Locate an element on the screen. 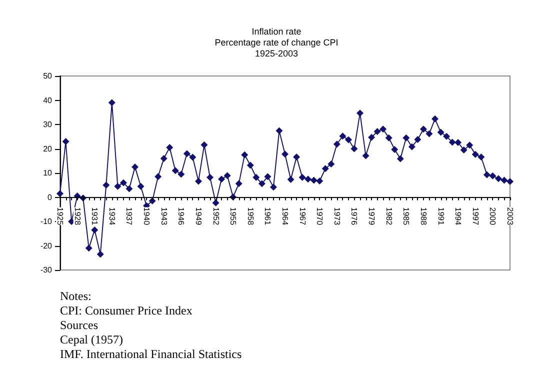 The image size is (553, 369). chart-title: Inflation rate is located at coordinates (277, 31).